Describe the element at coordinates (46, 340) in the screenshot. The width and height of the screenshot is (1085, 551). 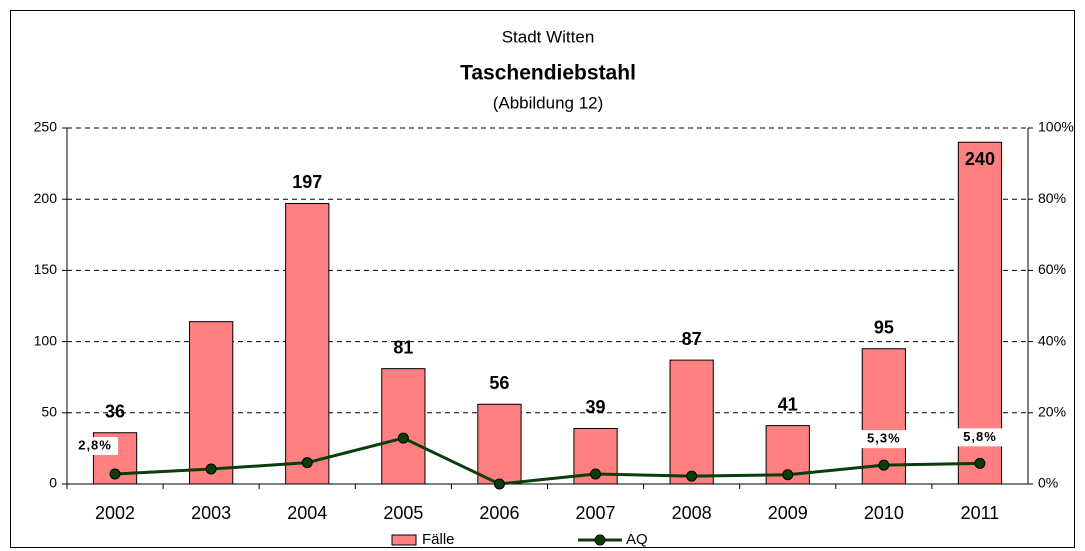
I see `y-tick-label: 100` at that location.